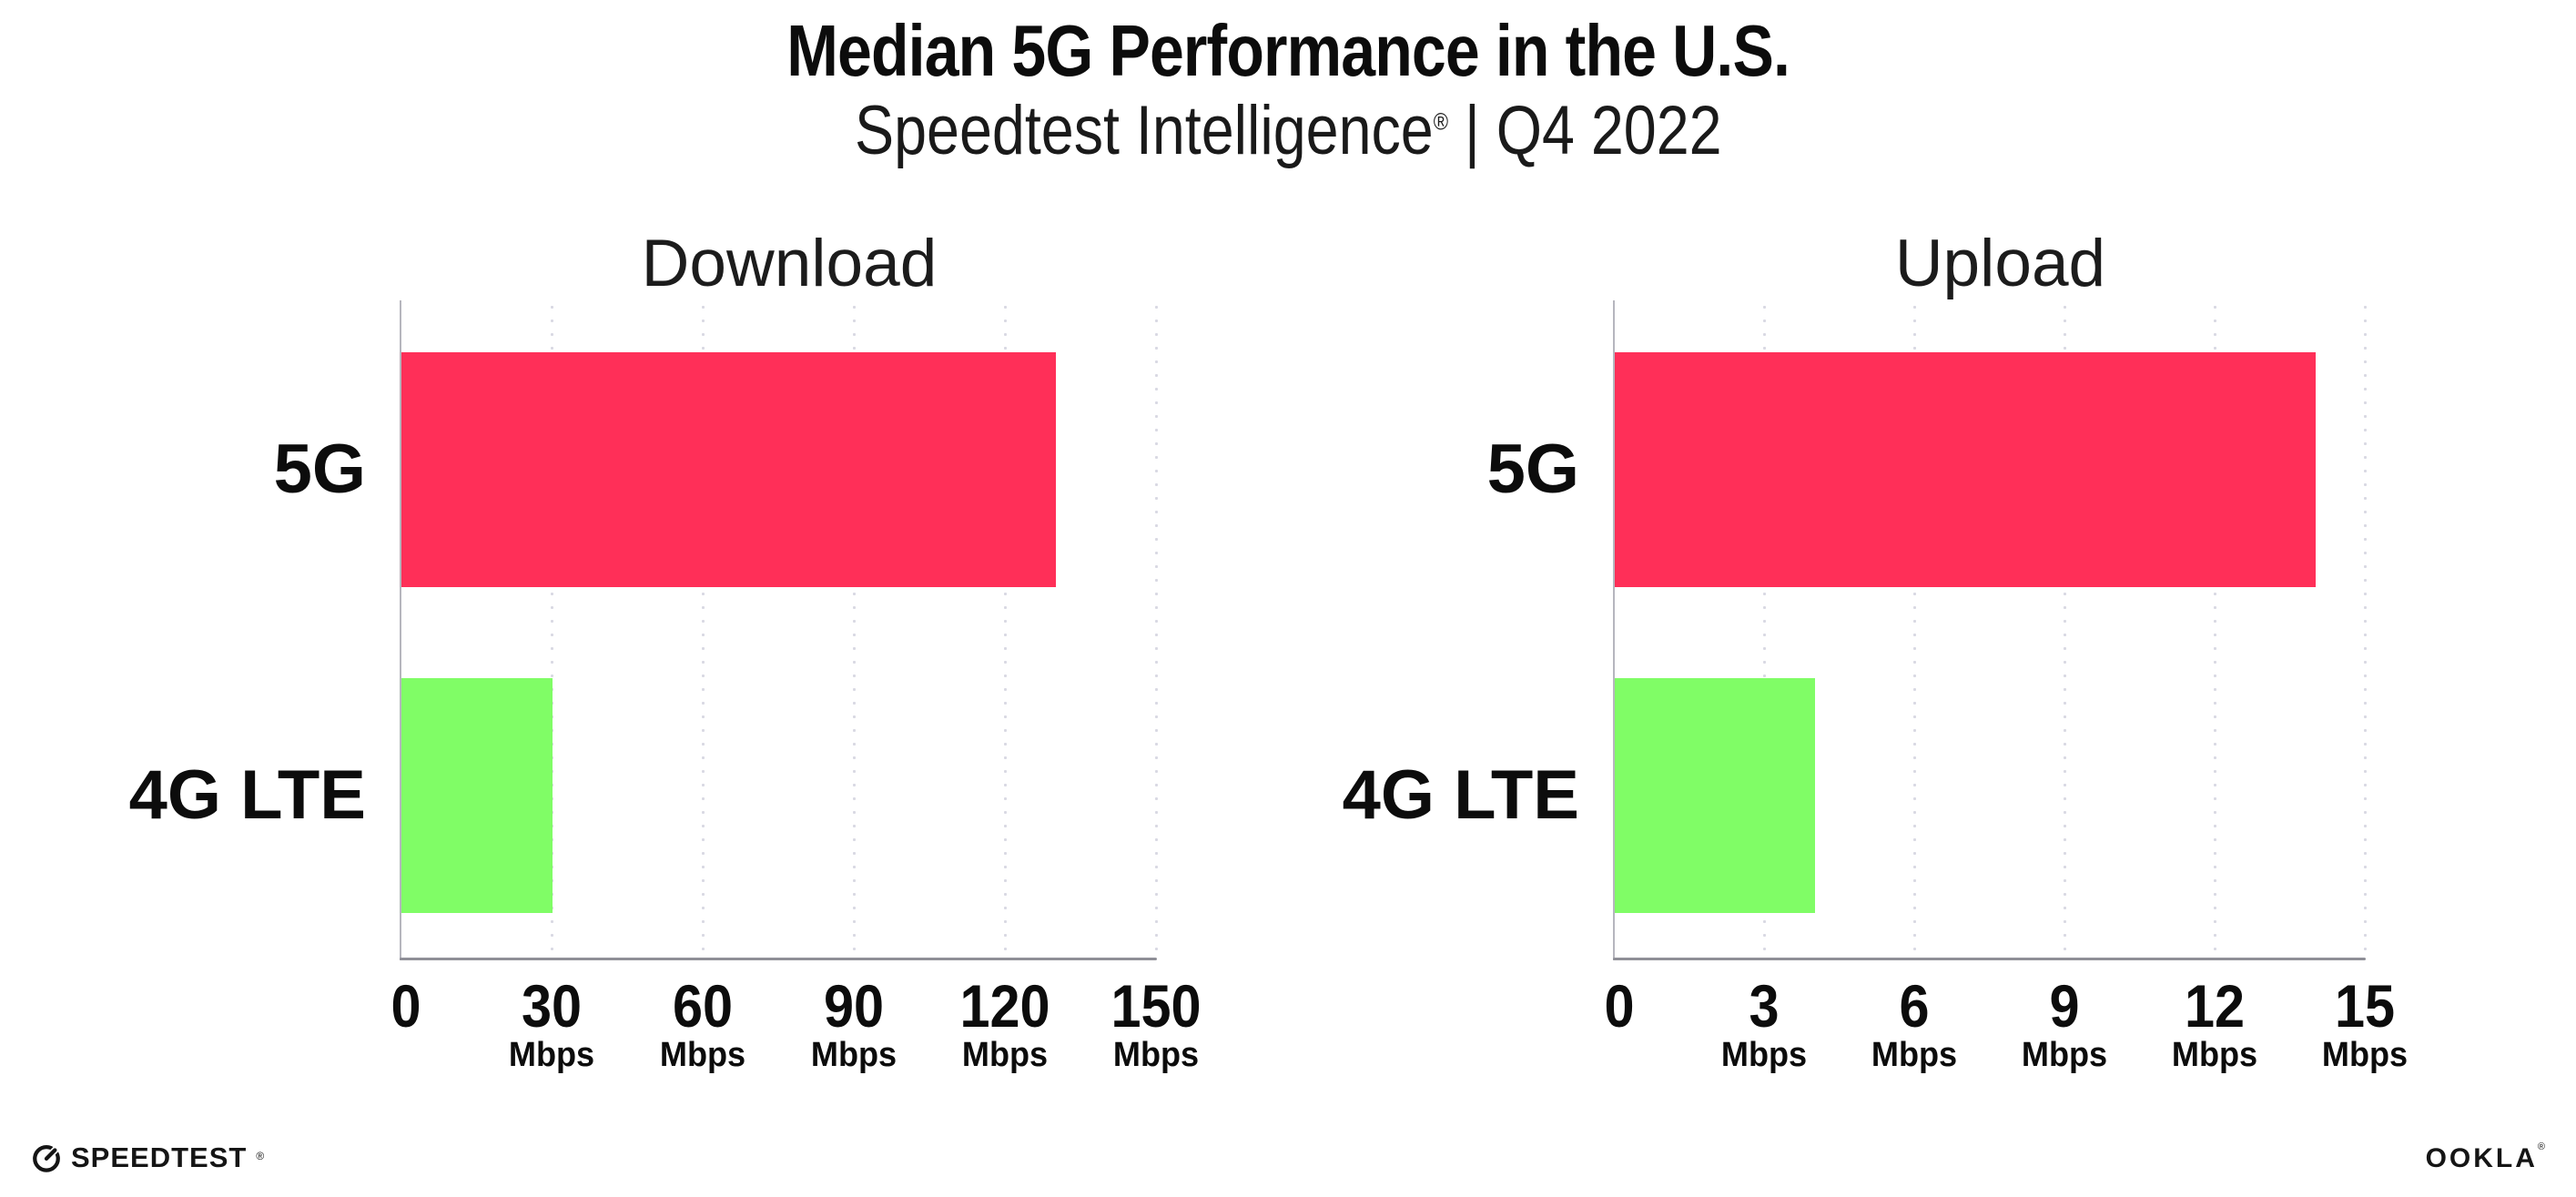 The height and width of the screenshot is (1197, 2576). What do you see at coordinates (2064, 1055) in the screenshot?
I see `x-tick-unit-9: Mbps` at bounding box center [2064, 1055].